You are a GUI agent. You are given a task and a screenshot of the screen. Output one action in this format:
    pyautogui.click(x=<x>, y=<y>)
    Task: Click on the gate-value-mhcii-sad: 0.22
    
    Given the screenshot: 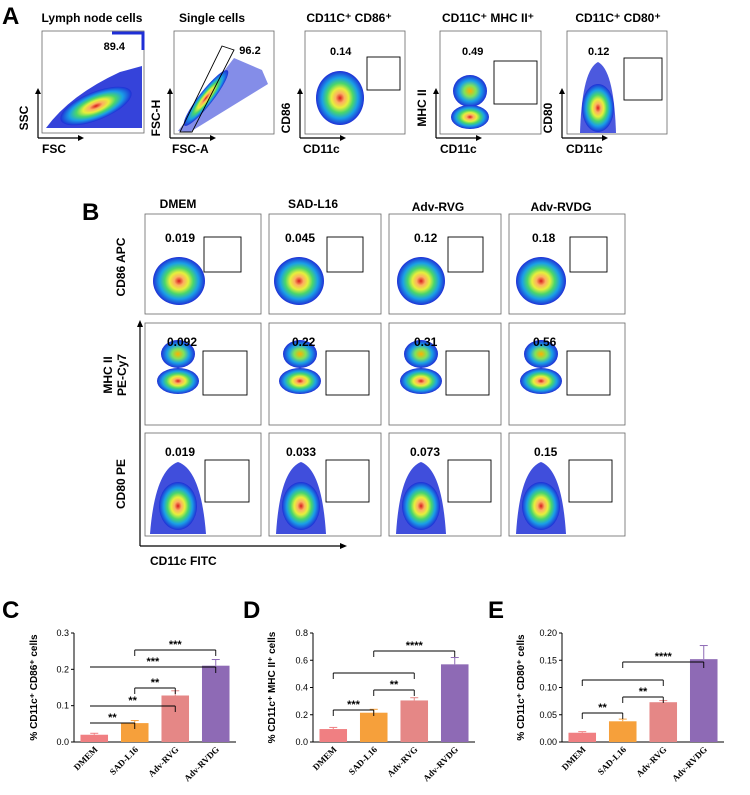 What is the action you would take?
    pyautogui.click(x=304, y=342)
    